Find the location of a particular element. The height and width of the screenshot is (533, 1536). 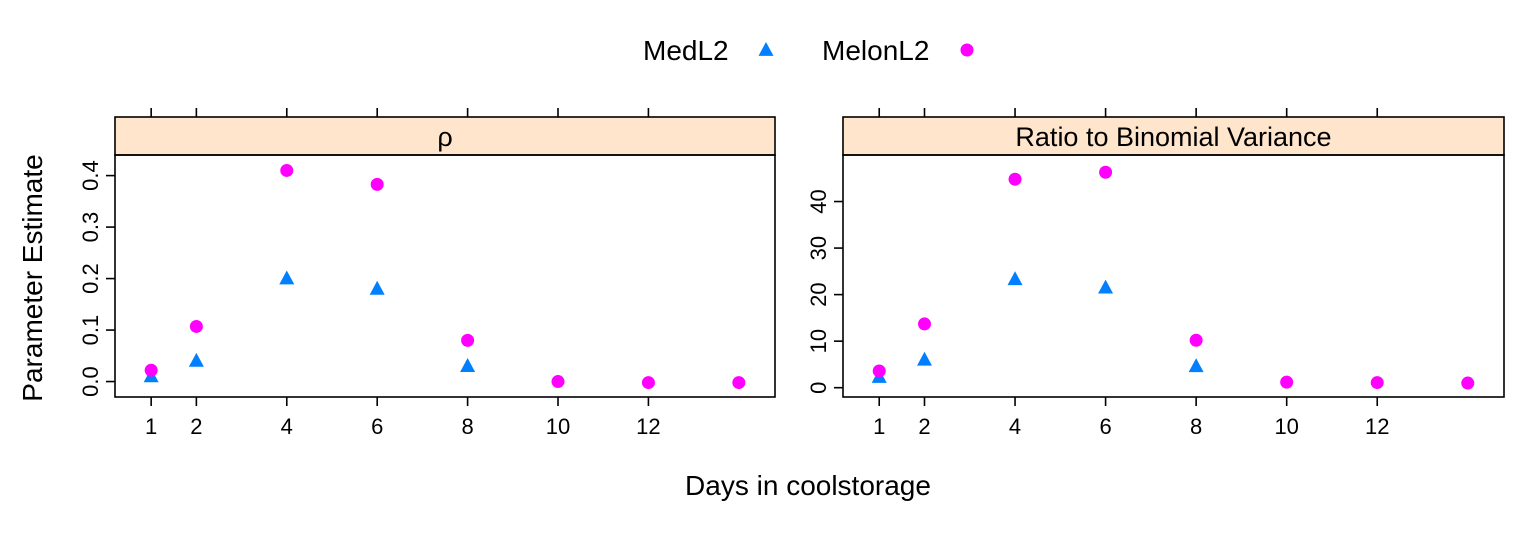

legend-label-medl2: MedL2 is located at coordinates (686, 50).